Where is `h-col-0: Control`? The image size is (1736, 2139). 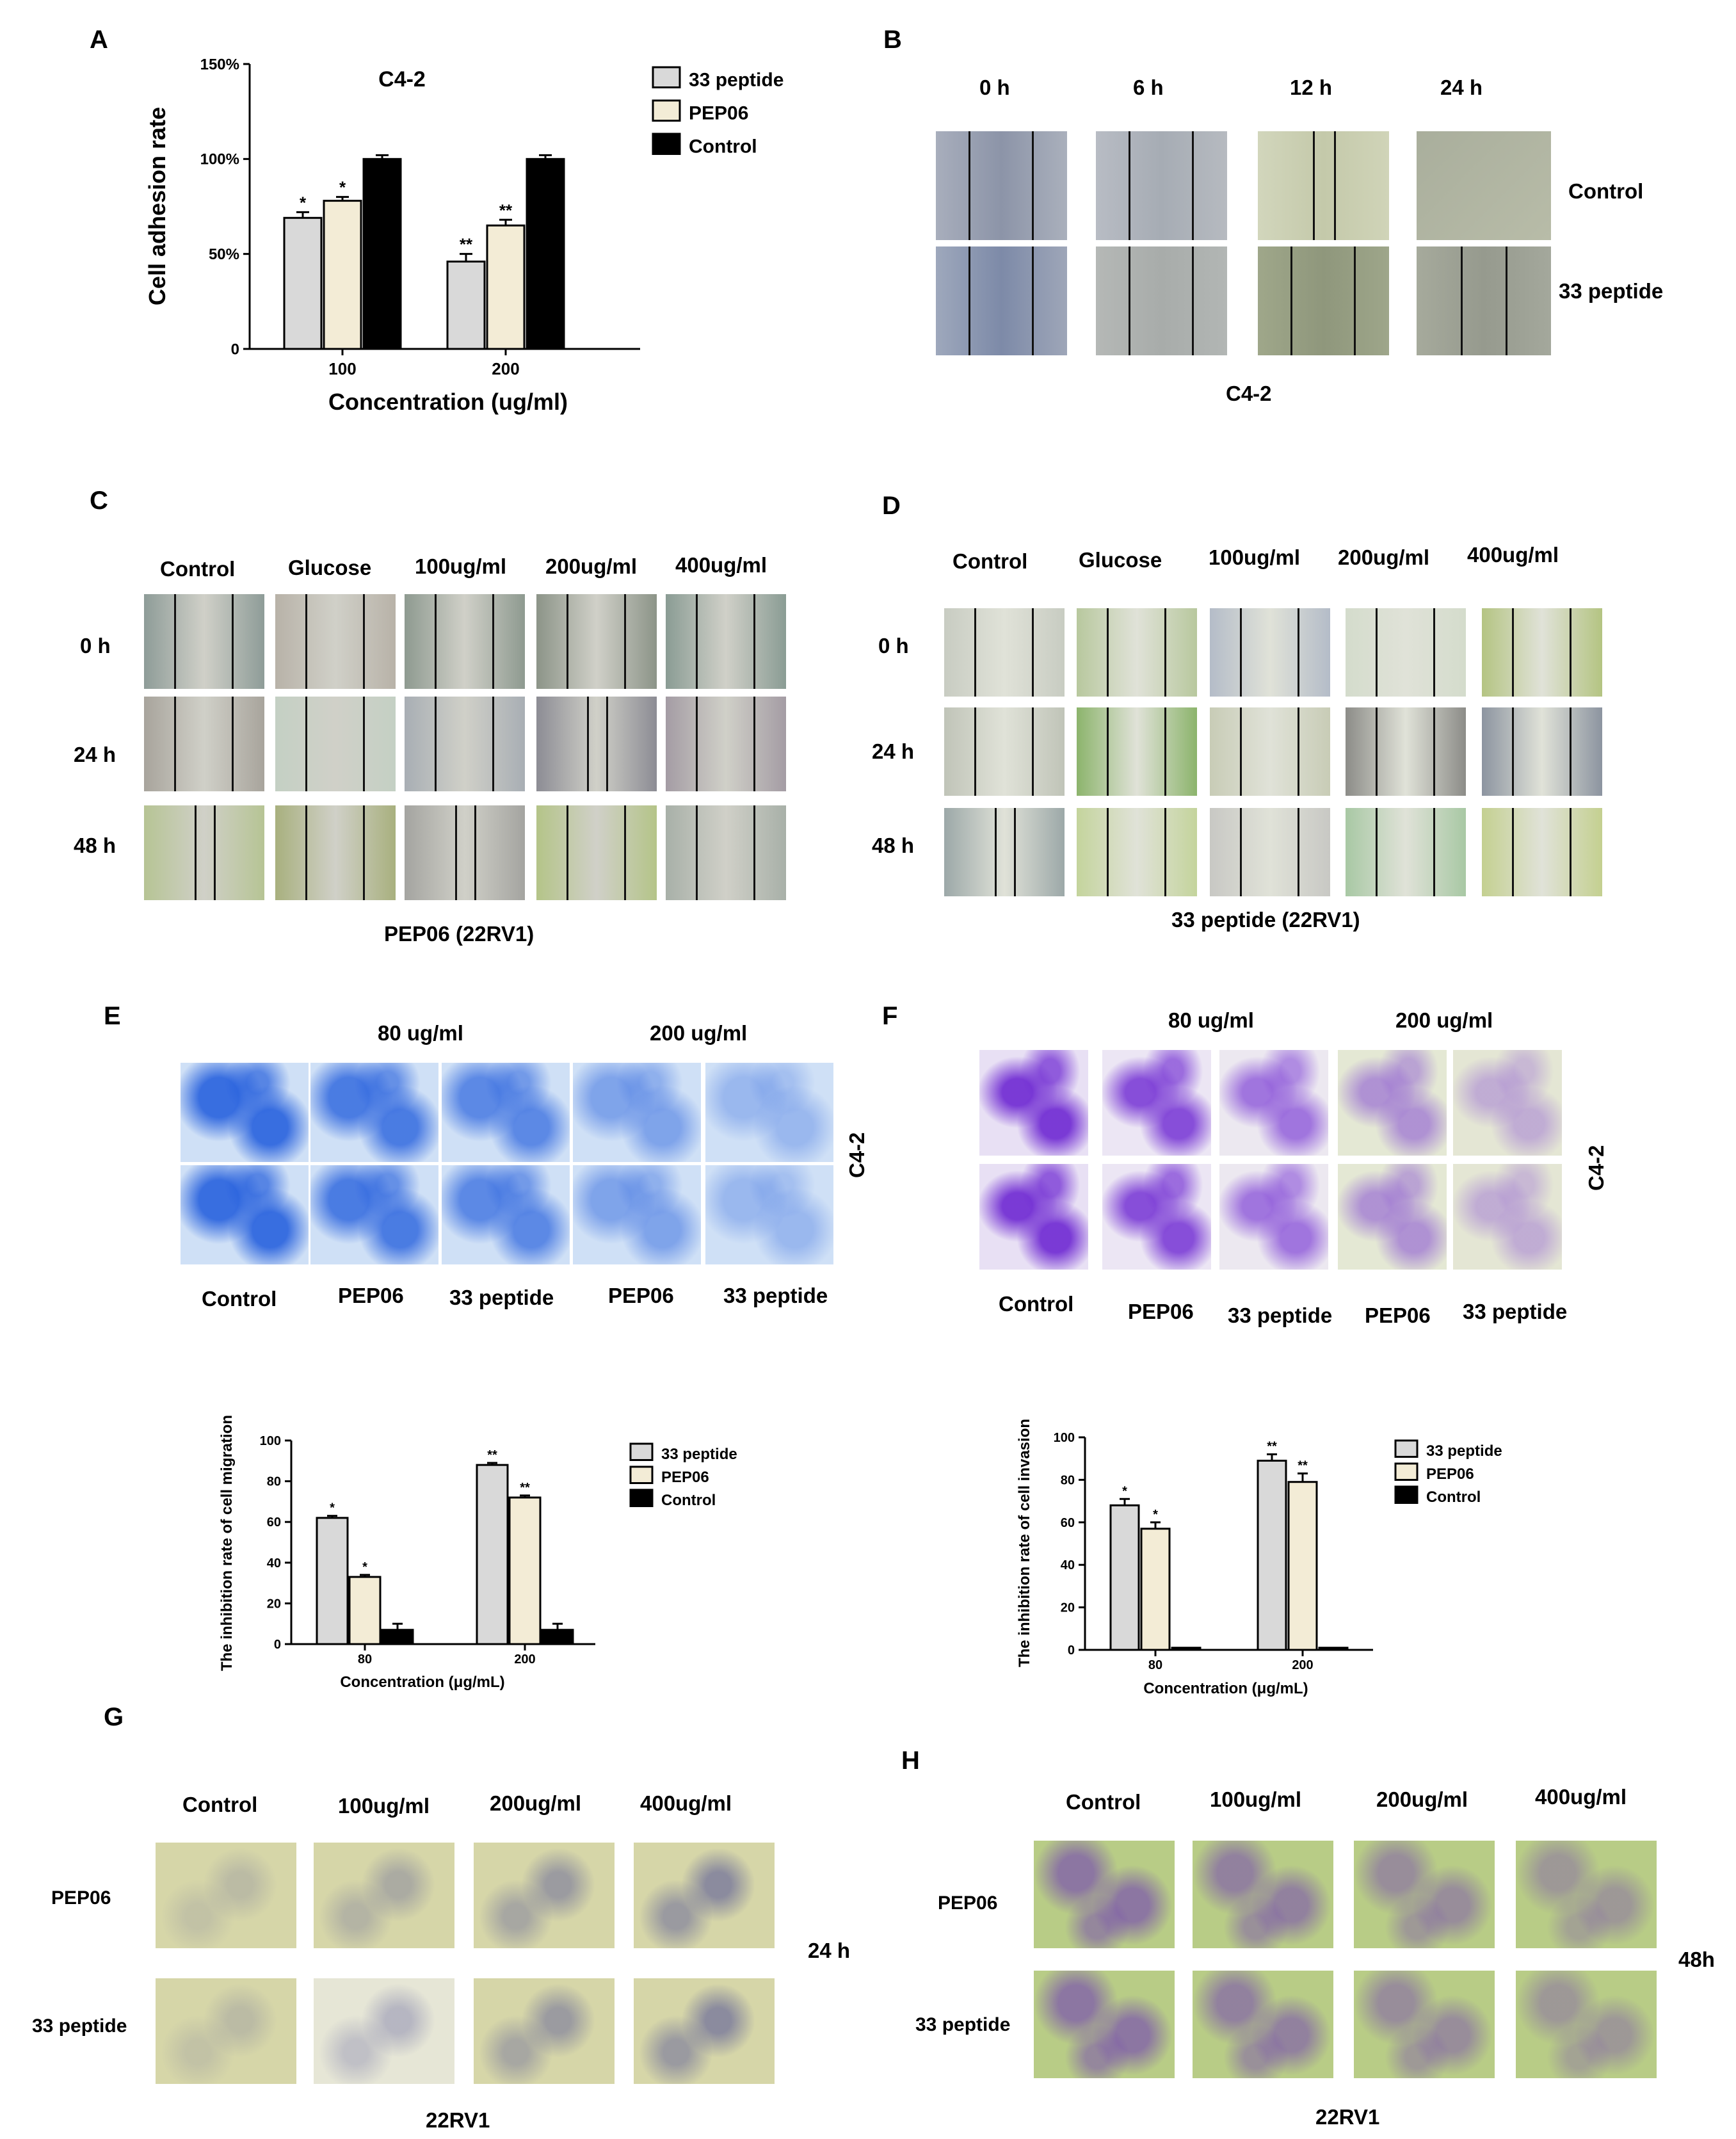 h-col-0: Control is located at coordinates (1103, 1802).